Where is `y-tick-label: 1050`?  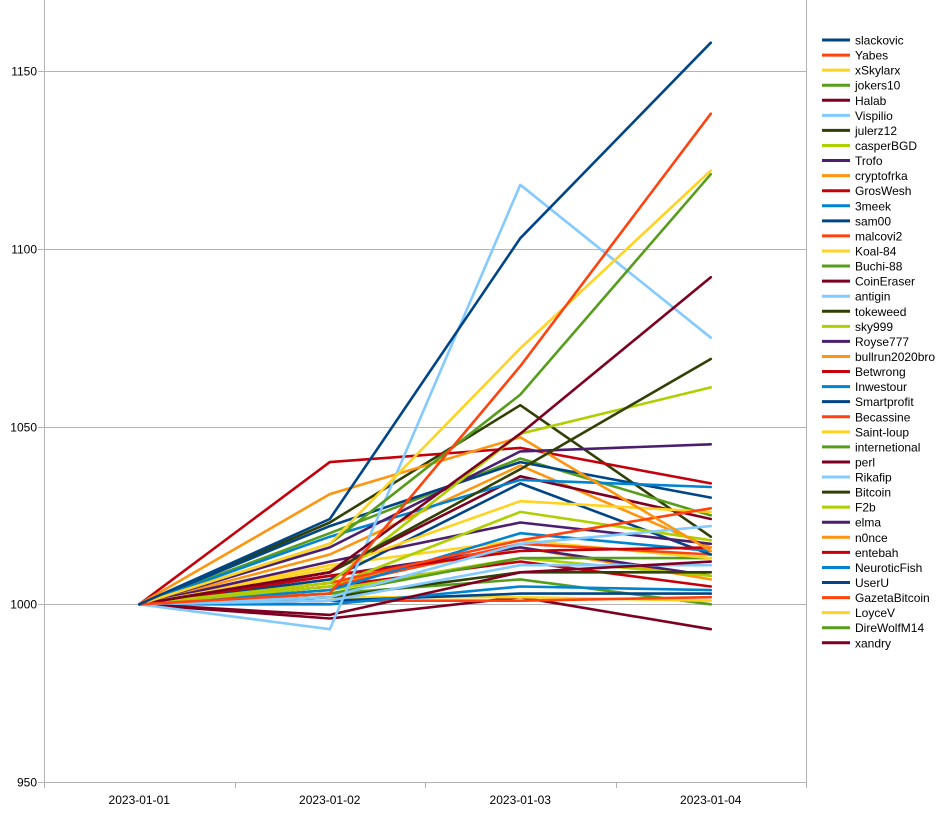 y-tick-label: 1050 is located at coordinates (23, 428).